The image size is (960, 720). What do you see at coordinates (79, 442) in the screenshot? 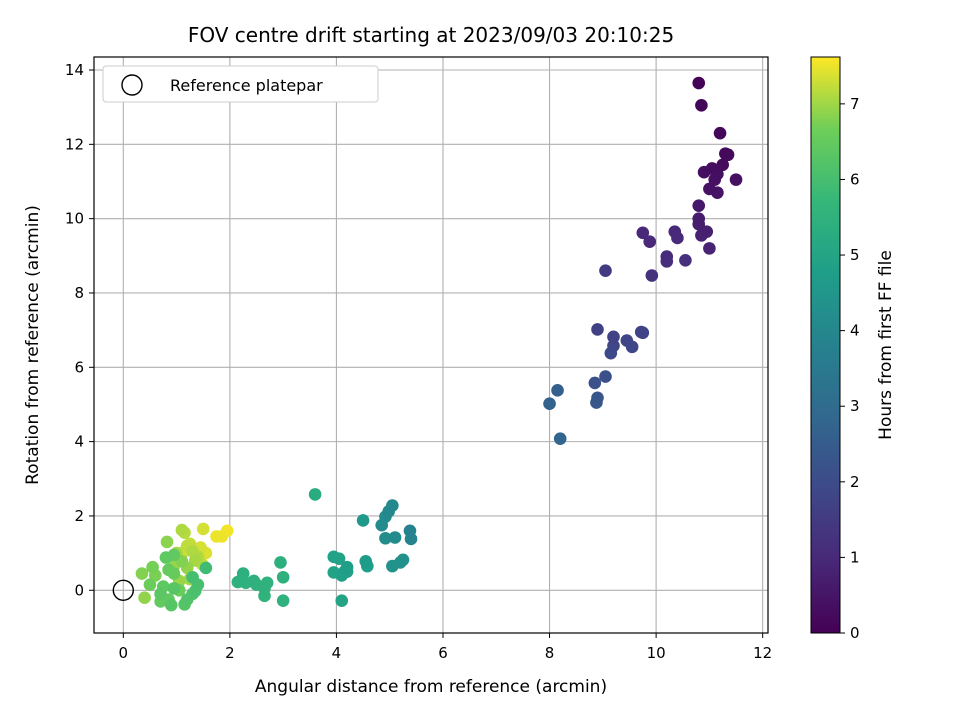
I see `y-tick-label: 4` at bounding box center [79, 442].